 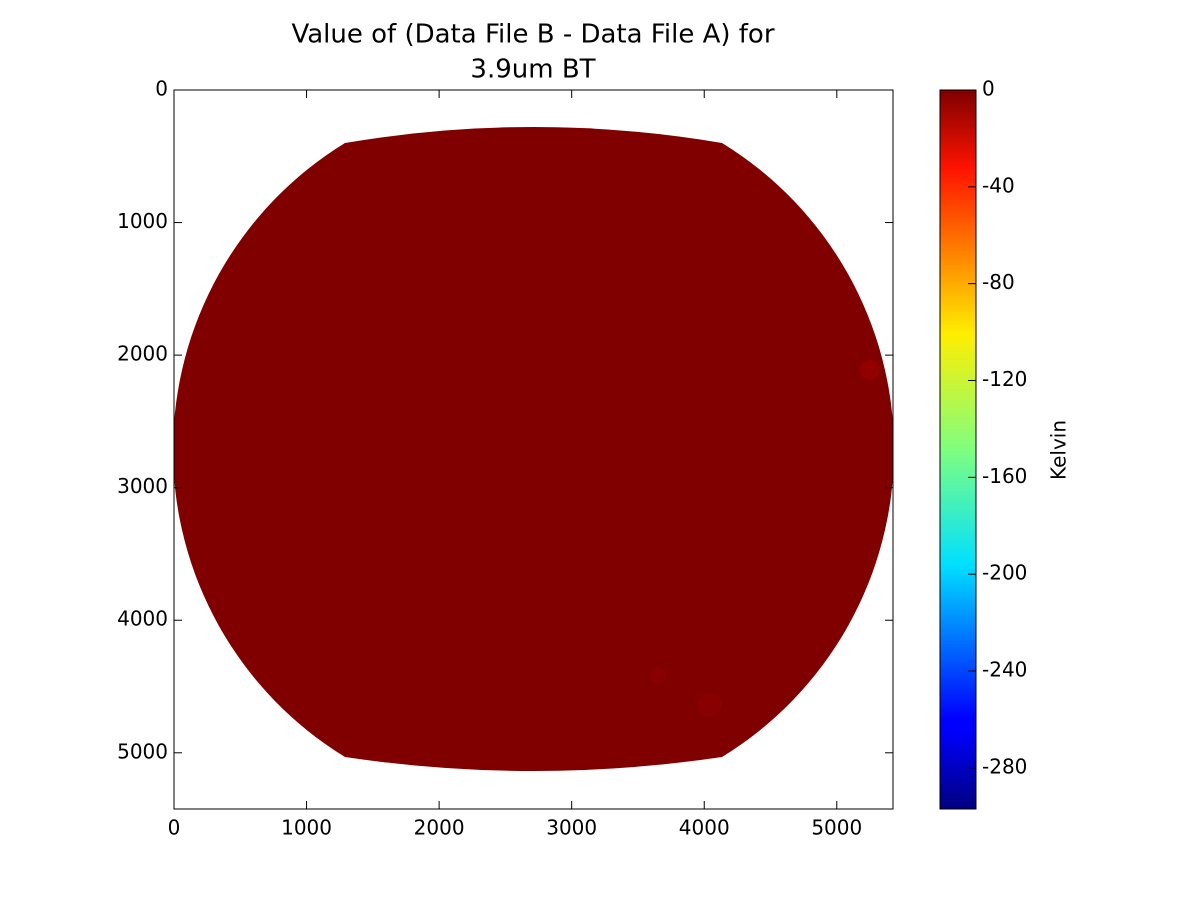 What do you see at coordinates (1004, 379) in the screenshot?
I see `colorbar-tick-label: -120` at bounding box center [1004, 379].